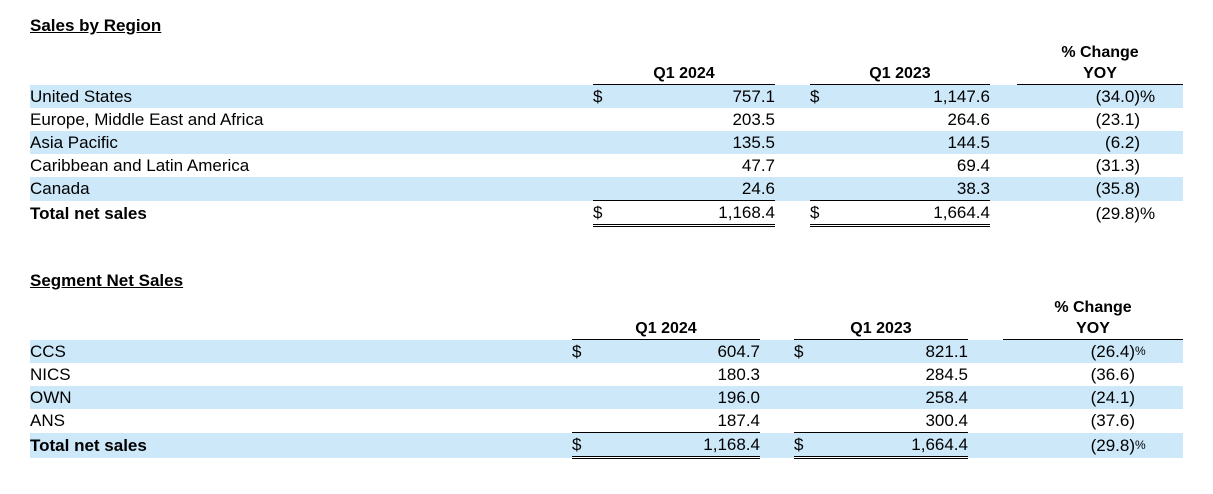 This screenshot has height=494, width=1213. Describe the element at coordinates (758, 165) in the screenshot. I see `q1-2024-value: 47.7` at that location.